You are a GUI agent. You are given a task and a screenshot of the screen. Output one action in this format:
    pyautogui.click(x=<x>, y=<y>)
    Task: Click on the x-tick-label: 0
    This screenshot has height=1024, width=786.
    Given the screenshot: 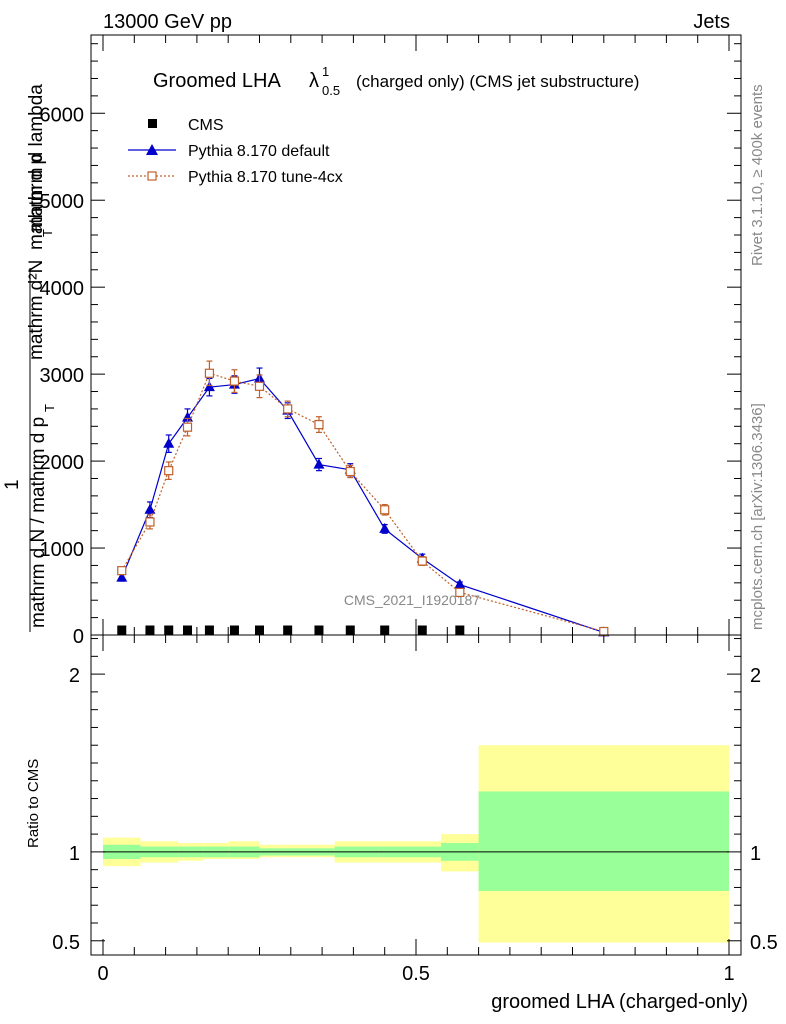 What is the action you would take?
    pyautogui.click(x=102, y=974)
    